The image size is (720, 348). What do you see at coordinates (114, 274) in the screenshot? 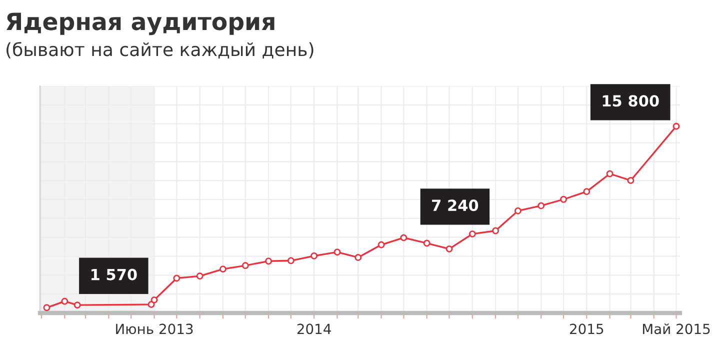
I see `data-label: 1 570` at bounding box center [114, 274].